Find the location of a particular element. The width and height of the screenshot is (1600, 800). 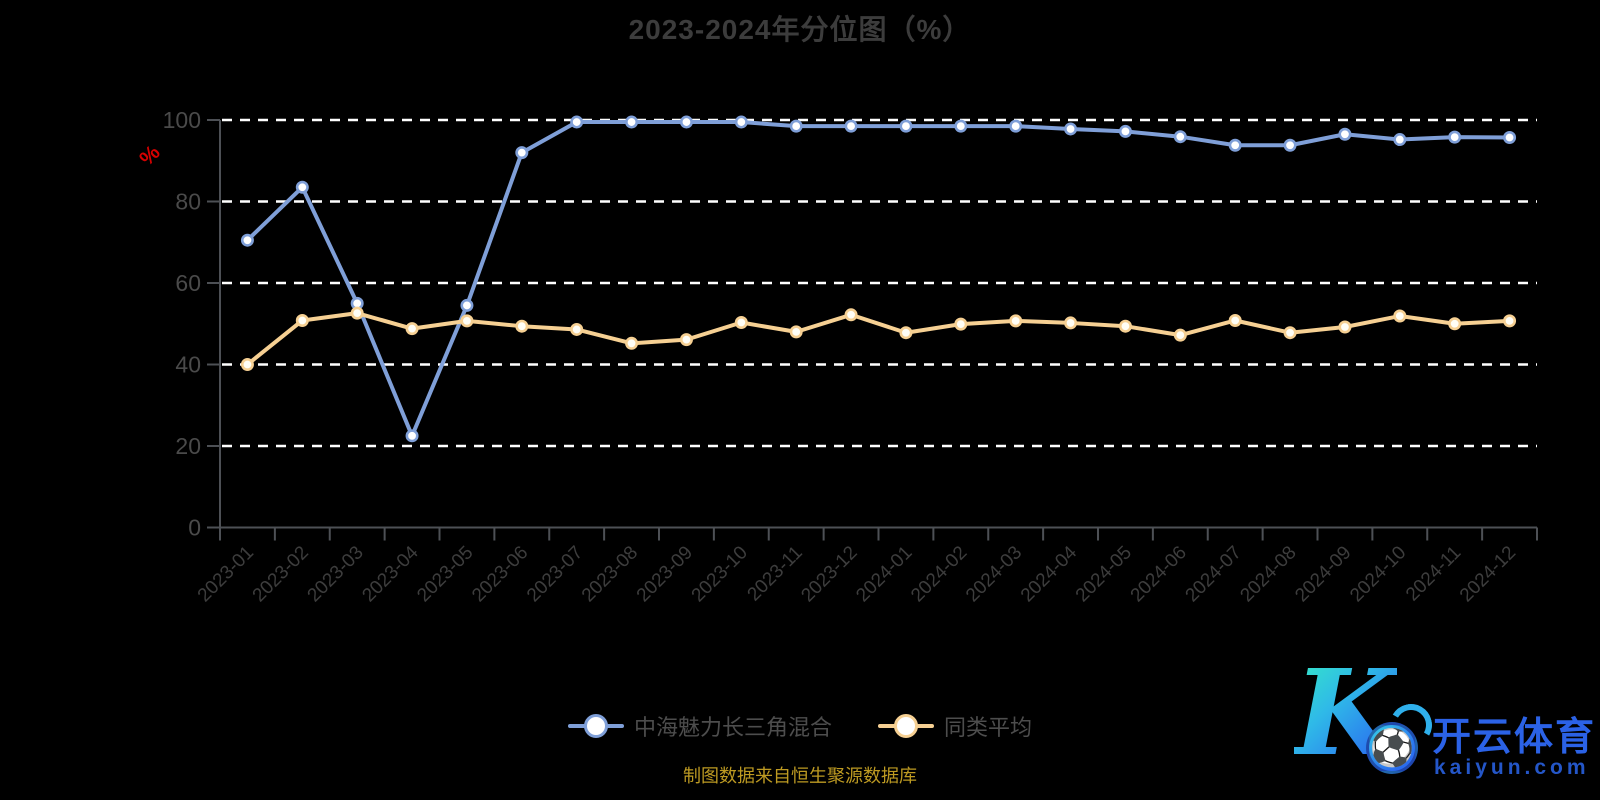

kaiyun-brand-name: 开云体育 is located at coordinates (1514, 737).